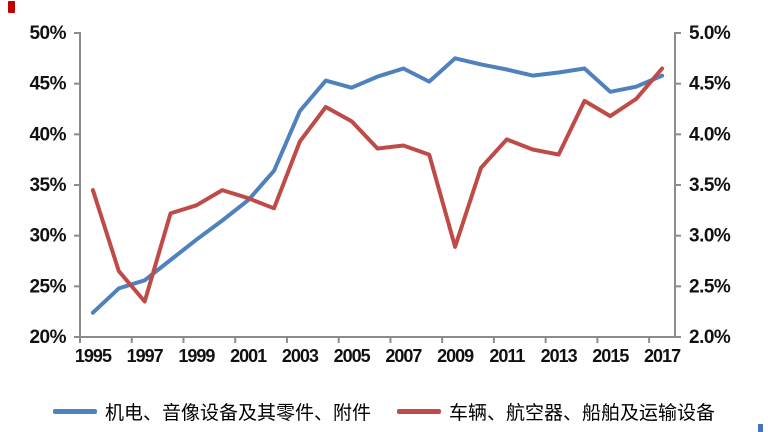 This screenshot has width=768, height=432. Describe the element at coordinates (710, 185) in the screenshot. I see `right-axis-label: 3.5%` at that location.